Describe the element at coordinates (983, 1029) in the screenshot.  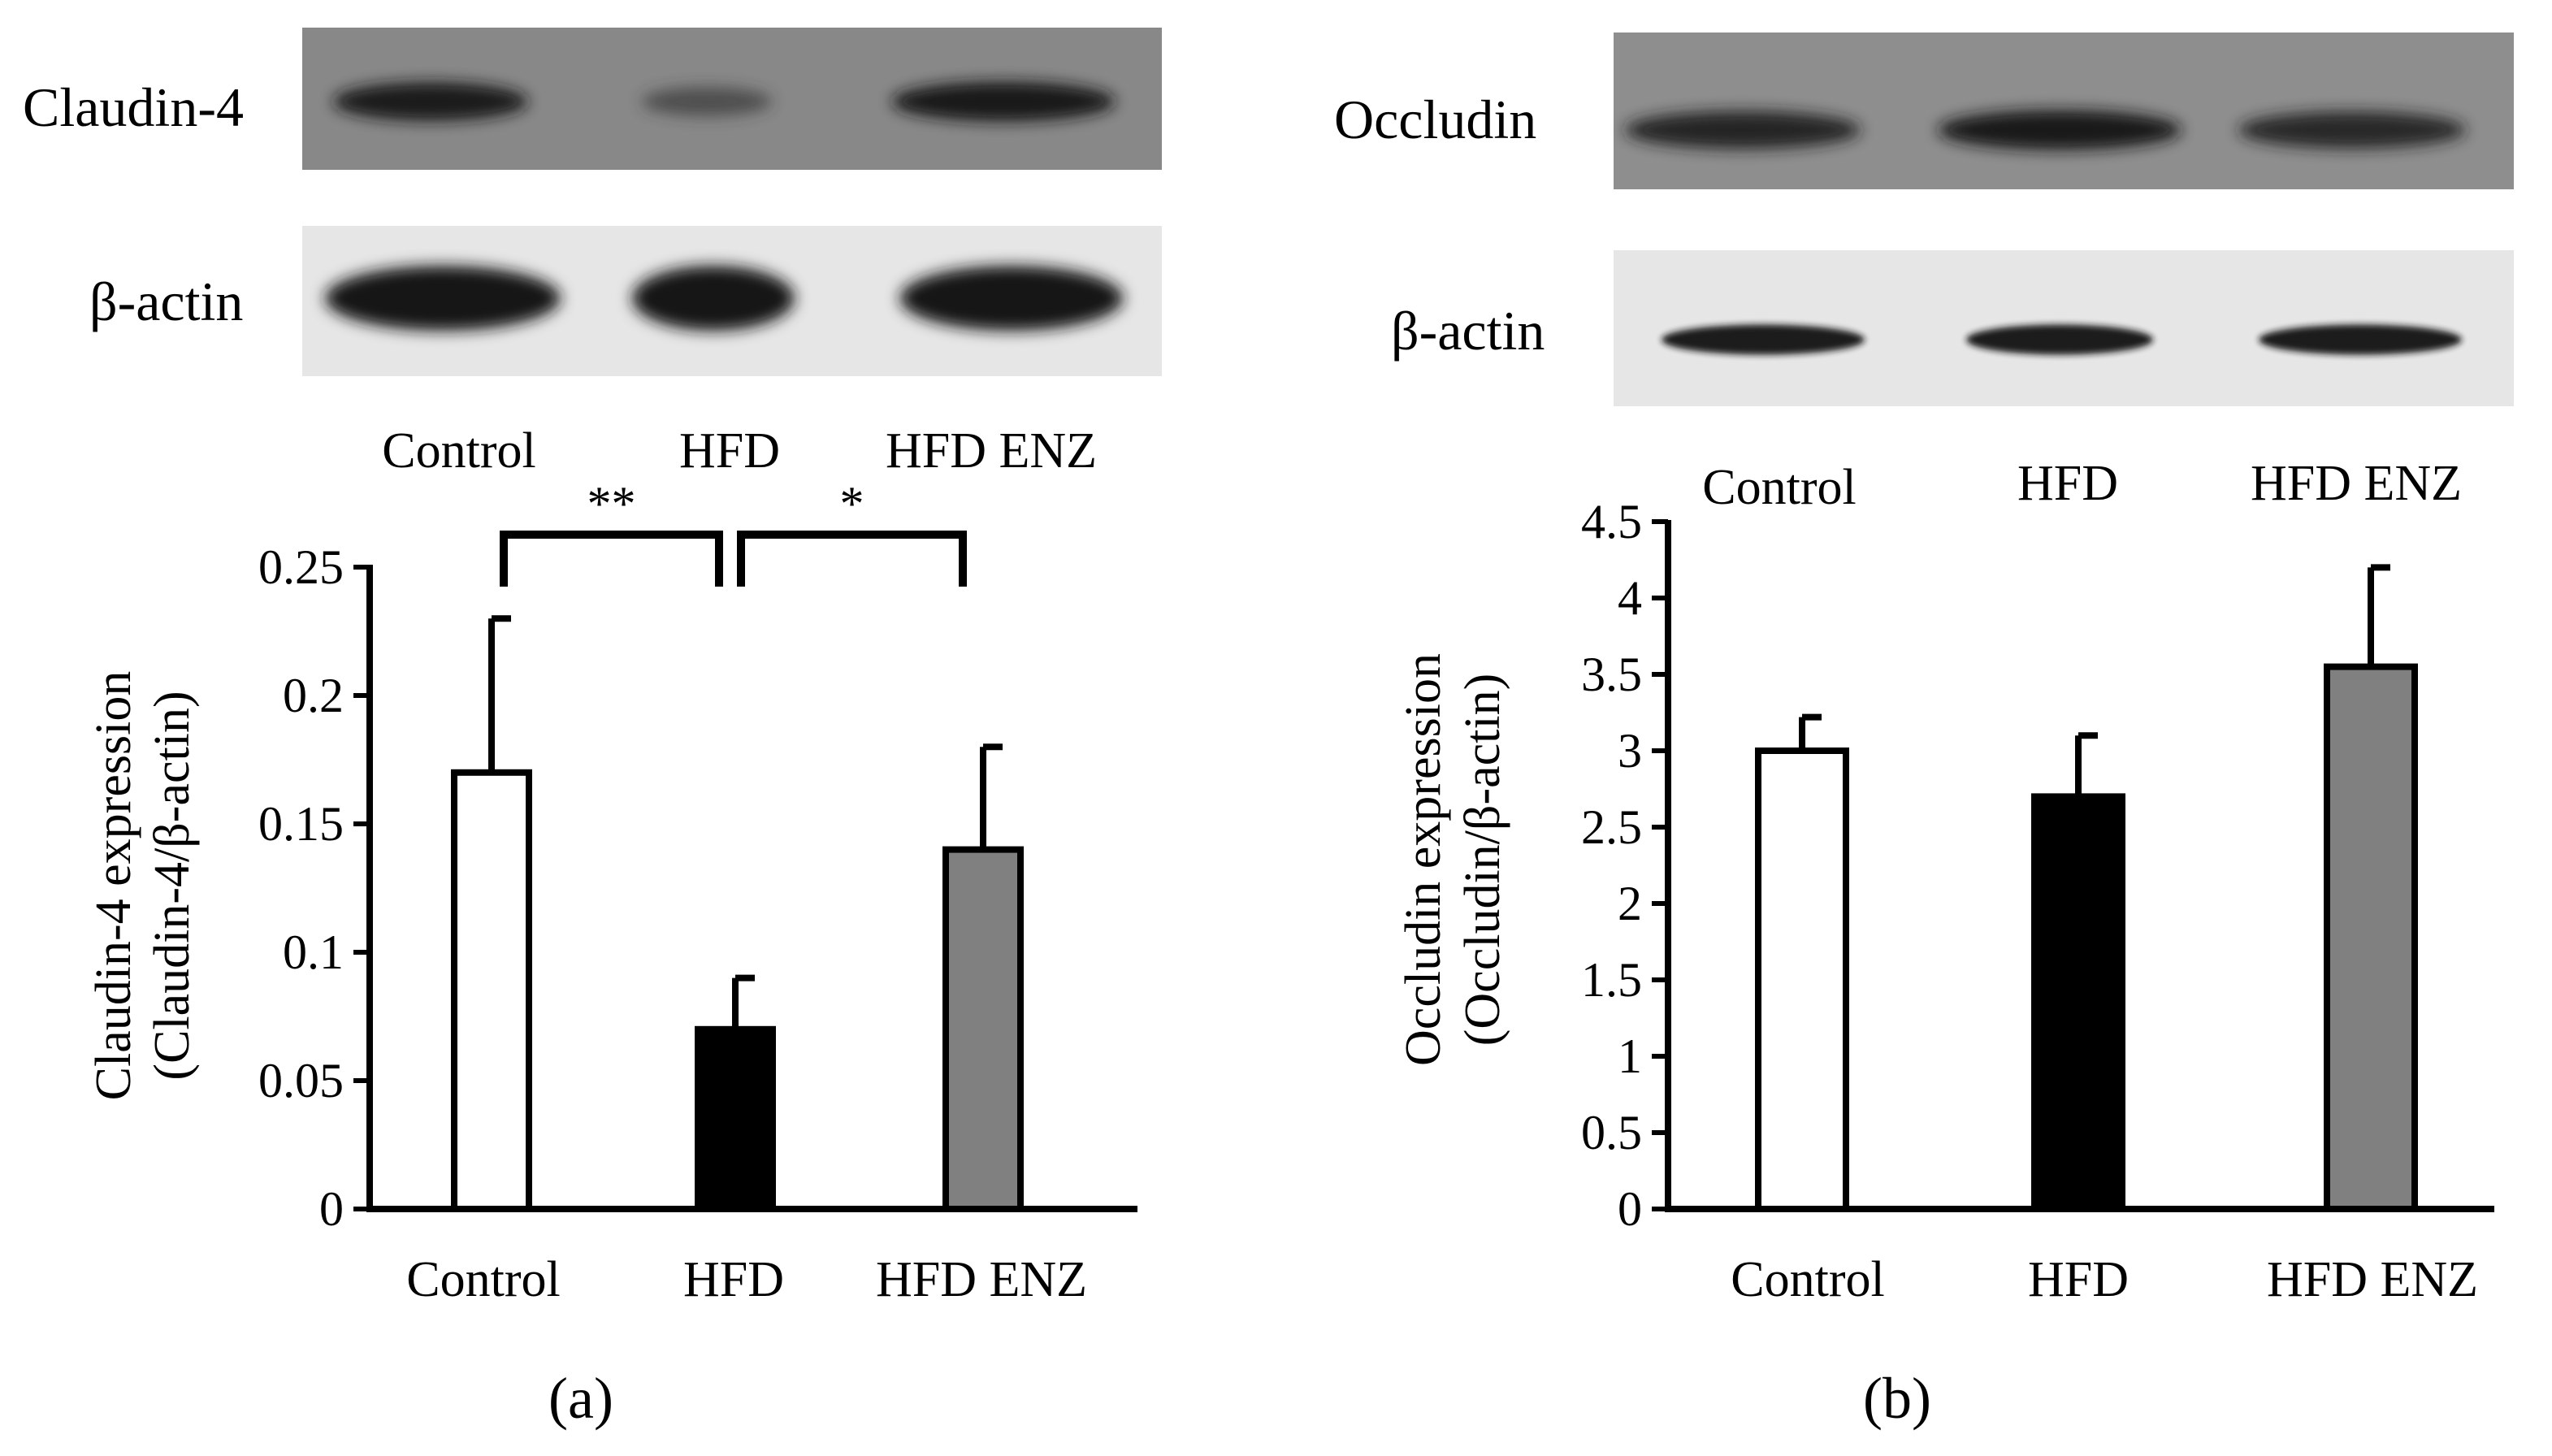
I see `panel-a-bar-hfd-enz` at that location.